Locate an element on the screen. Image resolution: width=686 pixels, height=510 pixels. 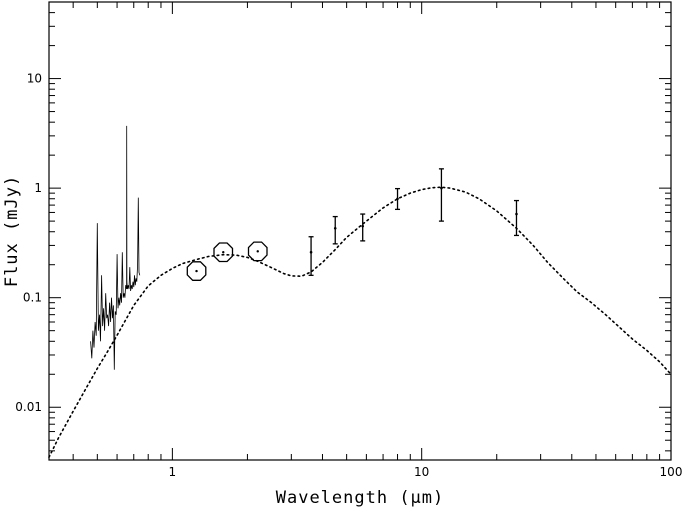
x-tick-label: 100 is located at coordinates (671, 472).